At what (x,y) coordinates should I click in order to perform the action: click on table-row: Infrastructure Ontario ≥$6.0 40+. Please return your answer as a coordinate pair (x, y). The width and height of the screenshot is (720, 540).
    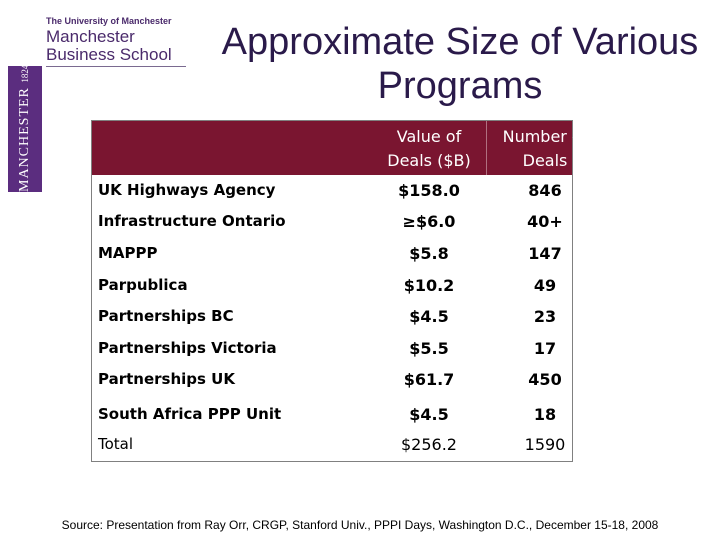
    Looking at the image, I should click on (332, 224).